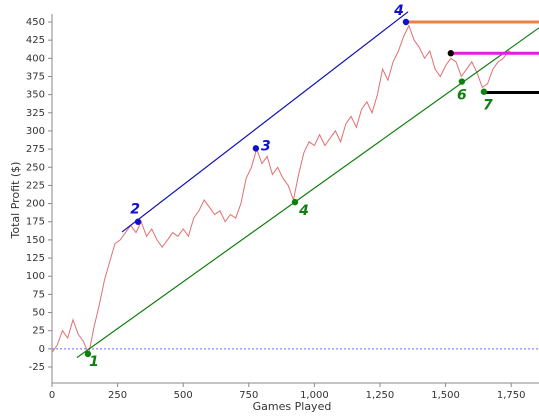 The image size is (539, 418). Describe the element at coordinates (445, 395) in the screenshot. I see `x-tick-label: 1,500` at that location.